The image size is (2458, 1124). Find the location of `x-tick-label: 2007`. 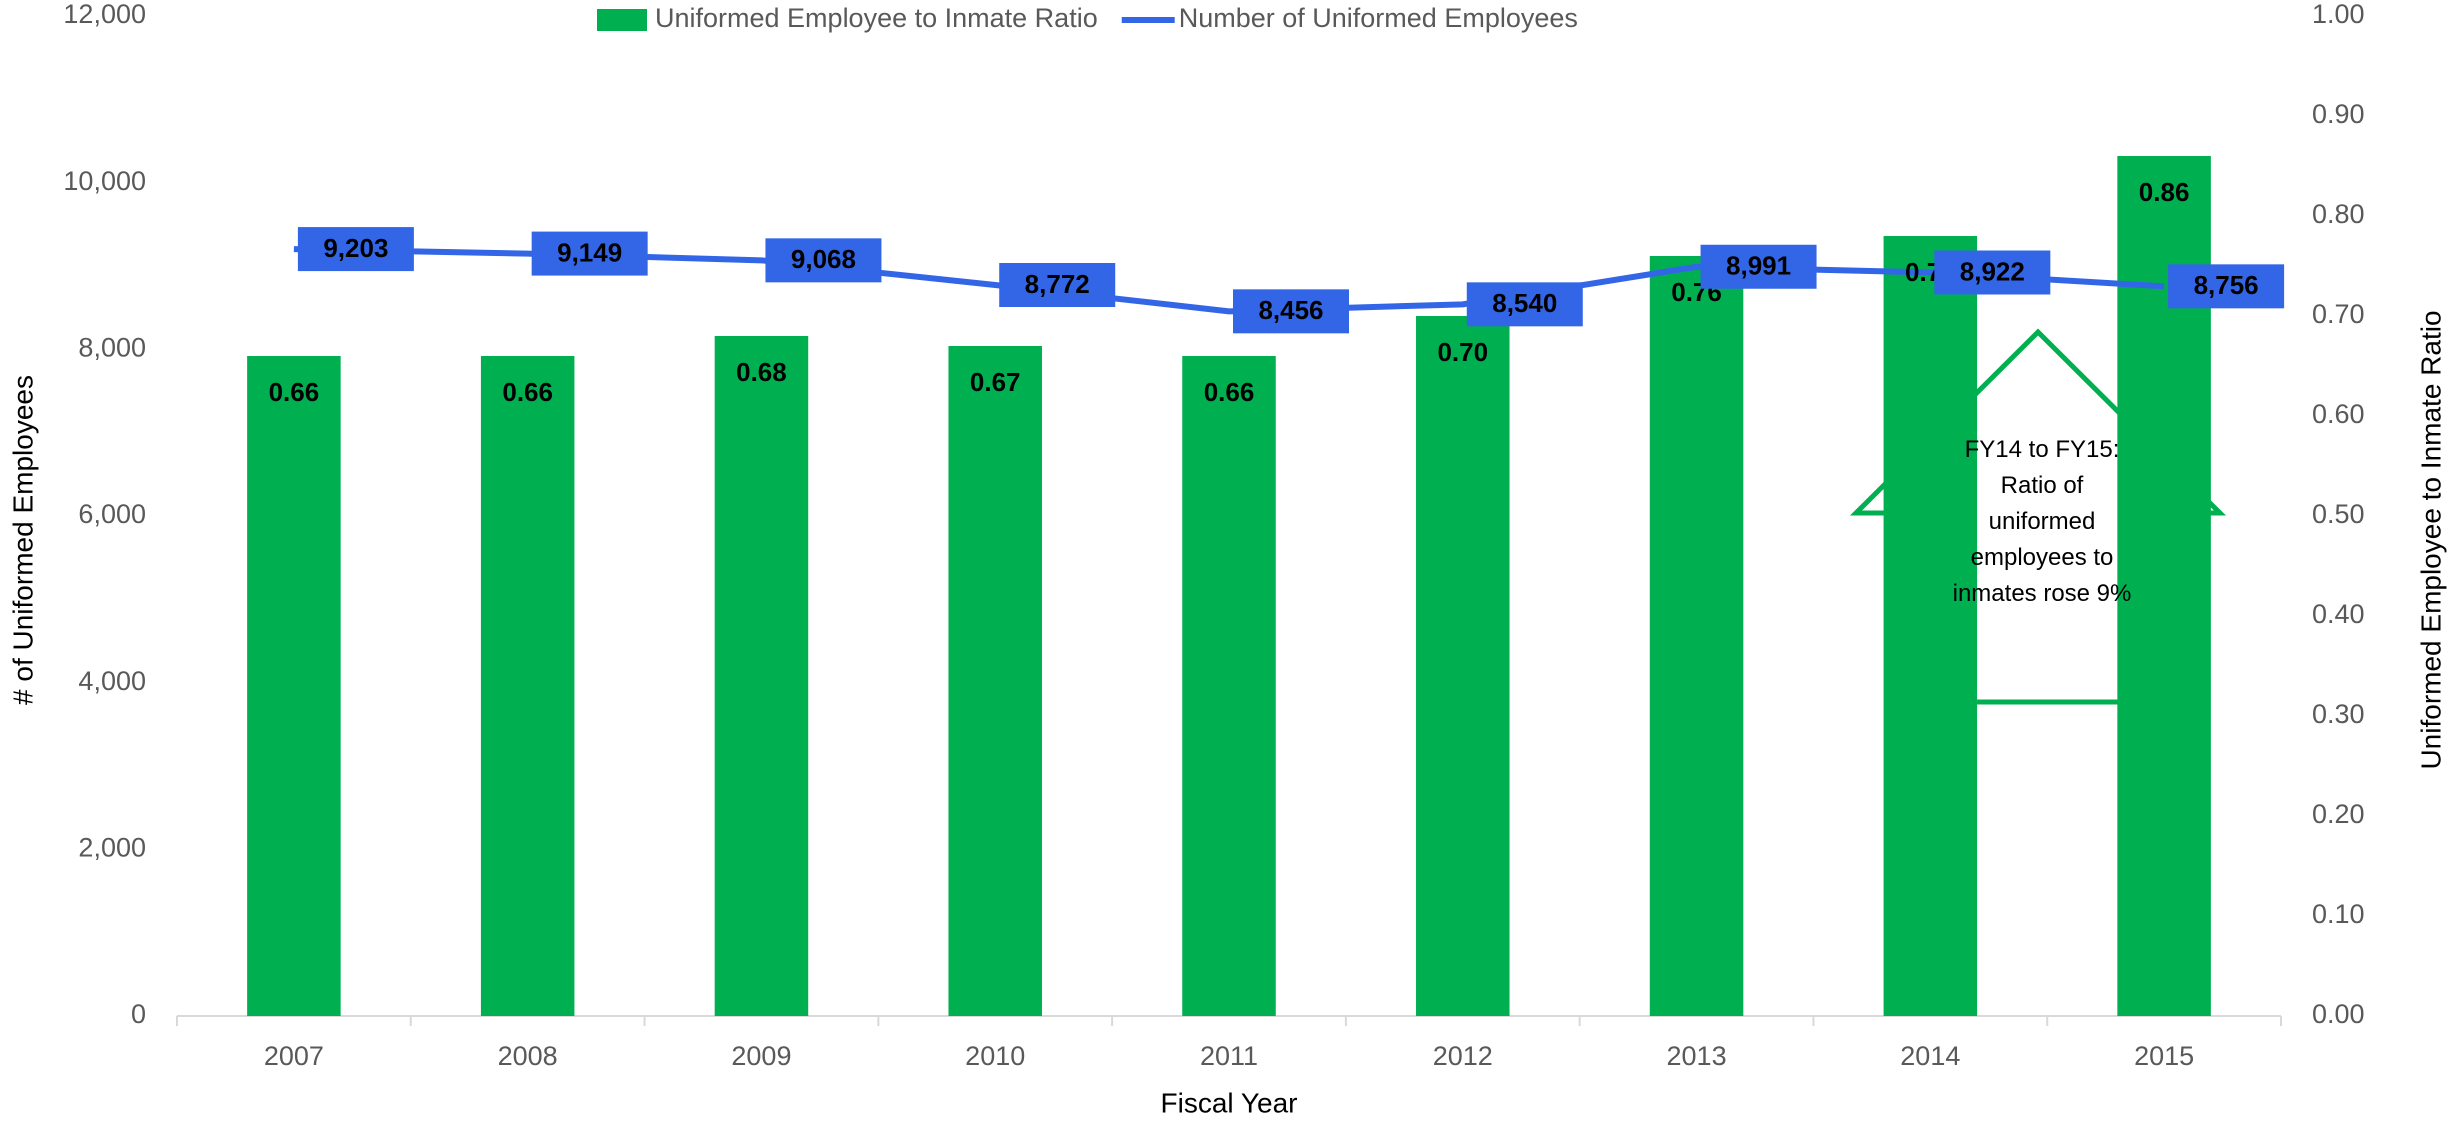

x-tick-label: 2007 is located at coordinates (294, 1056).